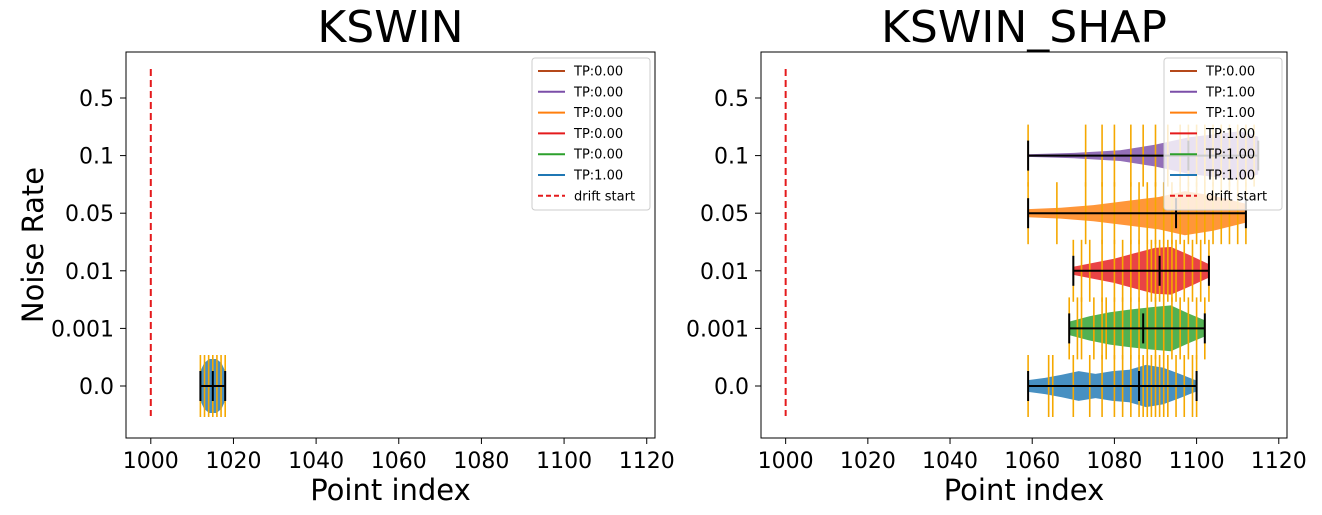 The width and height of the screenshot is (1322, 515). What do you see at coordinates (390, 27) in the screenshot?
I see `chart-title: KSWIN` at bounding box center [390, 27].